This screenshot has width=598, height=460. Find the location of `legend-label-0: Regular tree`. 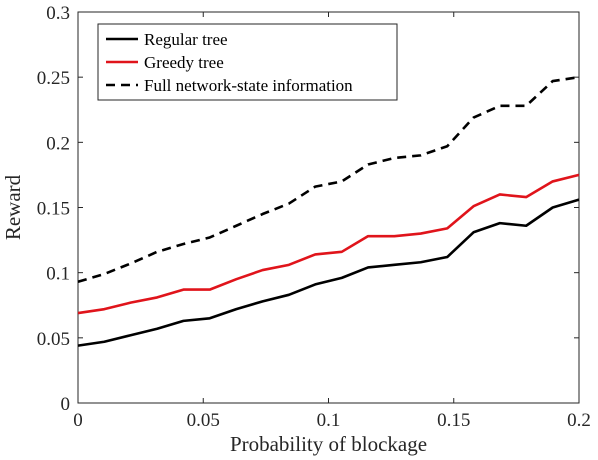

legend-label-0: Regular tree is located at coordinates (186, 39).